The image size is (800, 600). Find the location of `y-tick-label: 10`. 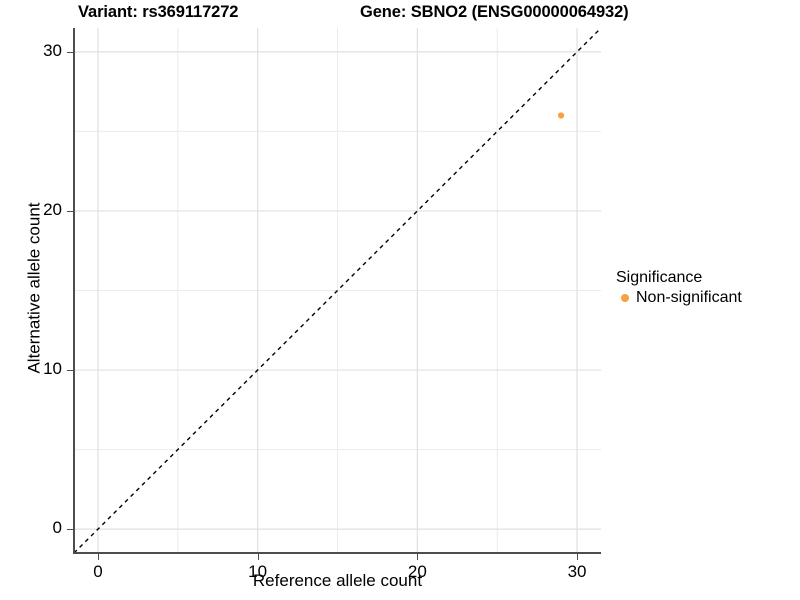

y-tick-label: 10 is located at coordinates (52, 369).